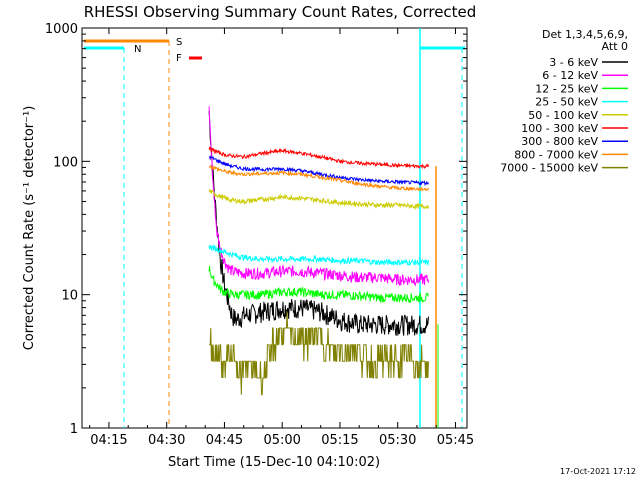 The height and width of the screenshot is (480, 640). What do you see at coordinates (281, 440) in the screenshot?
I see `x-tick-label: 05:00` at bounding box center [281, 440].